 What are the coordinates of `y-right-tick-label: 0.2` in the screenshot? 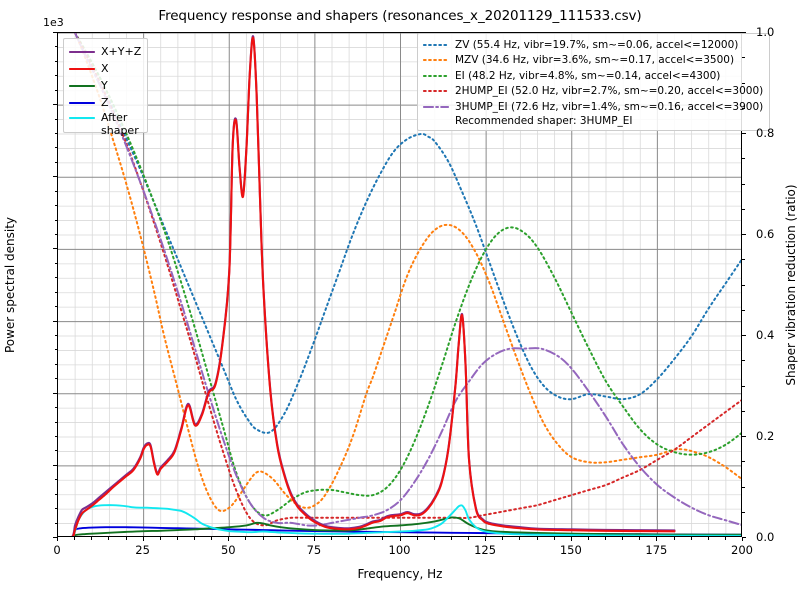 It's located at (765, 436).